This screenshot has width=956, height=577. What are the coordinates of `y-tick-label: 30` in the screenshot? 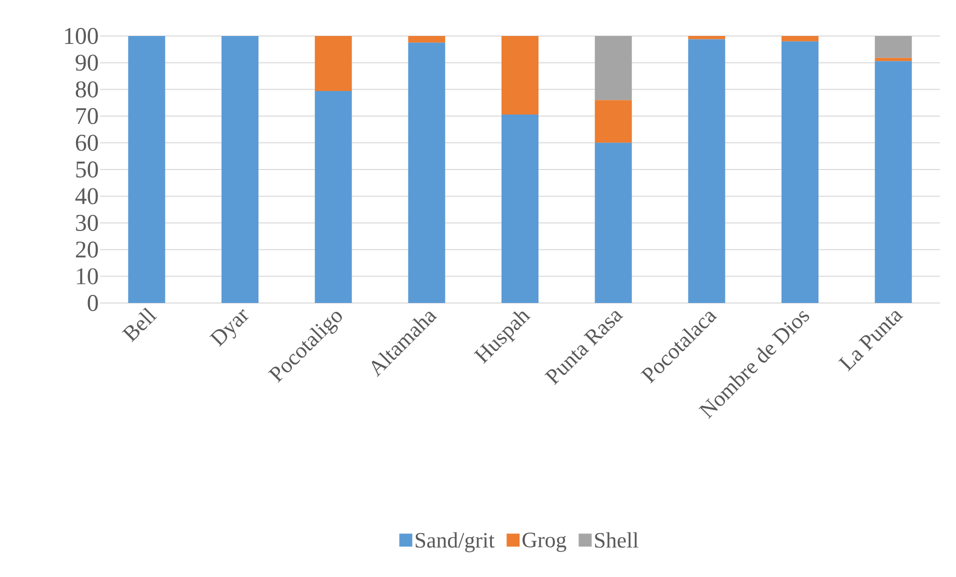 It's located at (87, 222).